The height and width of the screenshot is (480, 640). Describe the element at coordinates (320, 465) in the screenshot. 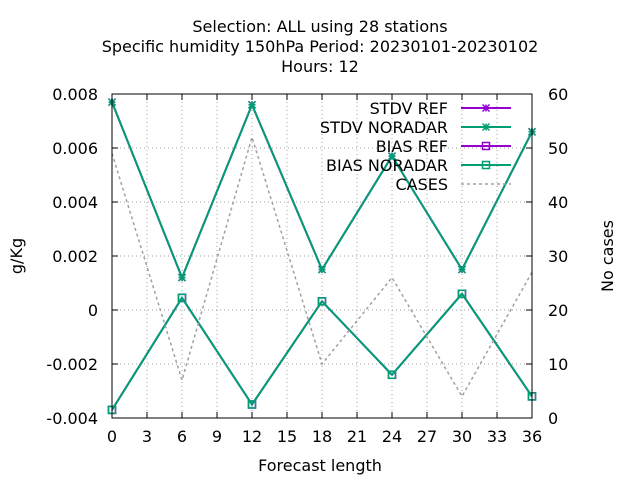

I see `x-axis-label: Forecast length` at that location.